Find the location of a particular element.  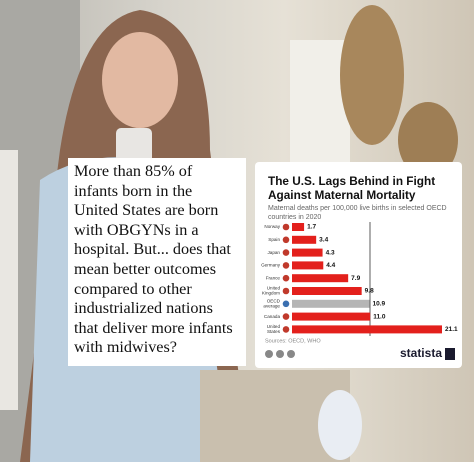

category-label: Spain is located at coordinates (274, 239).